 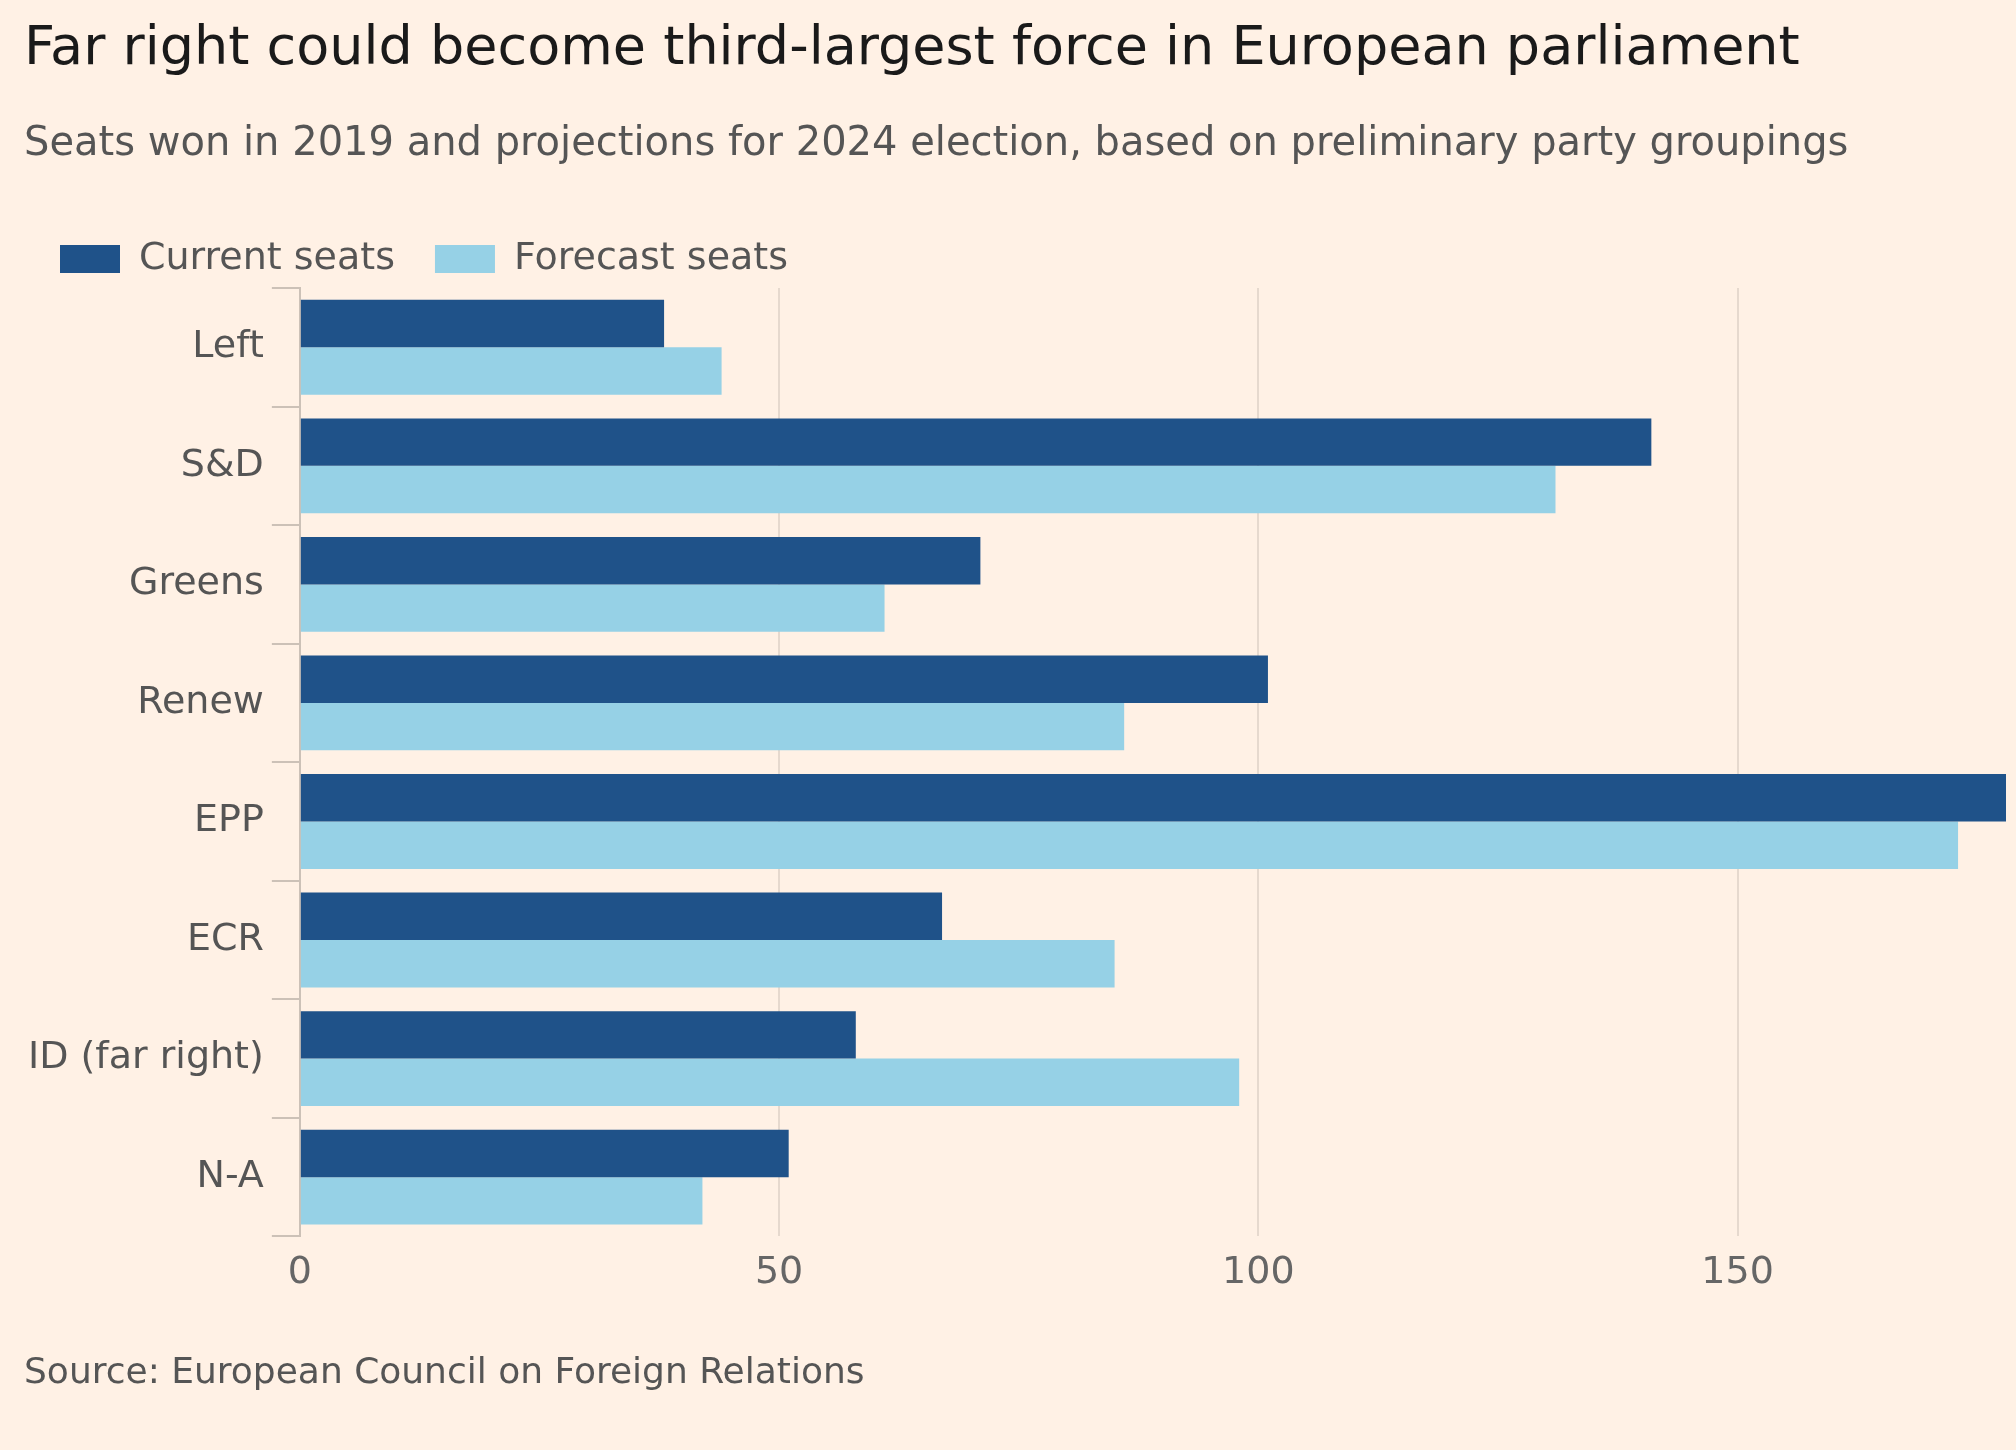 I want to click on y-tick-label: Left, so click(x=228, y=344).